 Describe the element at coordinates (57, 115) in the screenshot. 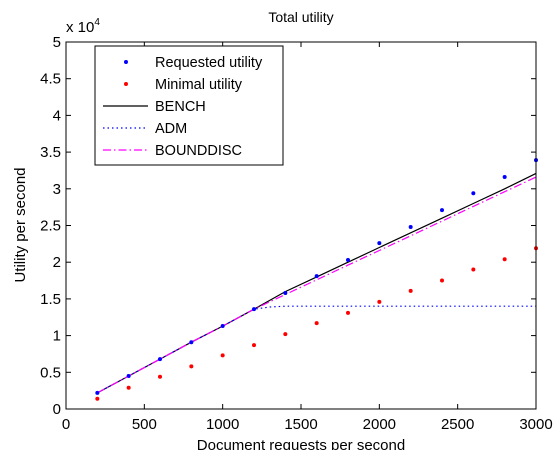

I see `y-tick-label: 4` at that location.